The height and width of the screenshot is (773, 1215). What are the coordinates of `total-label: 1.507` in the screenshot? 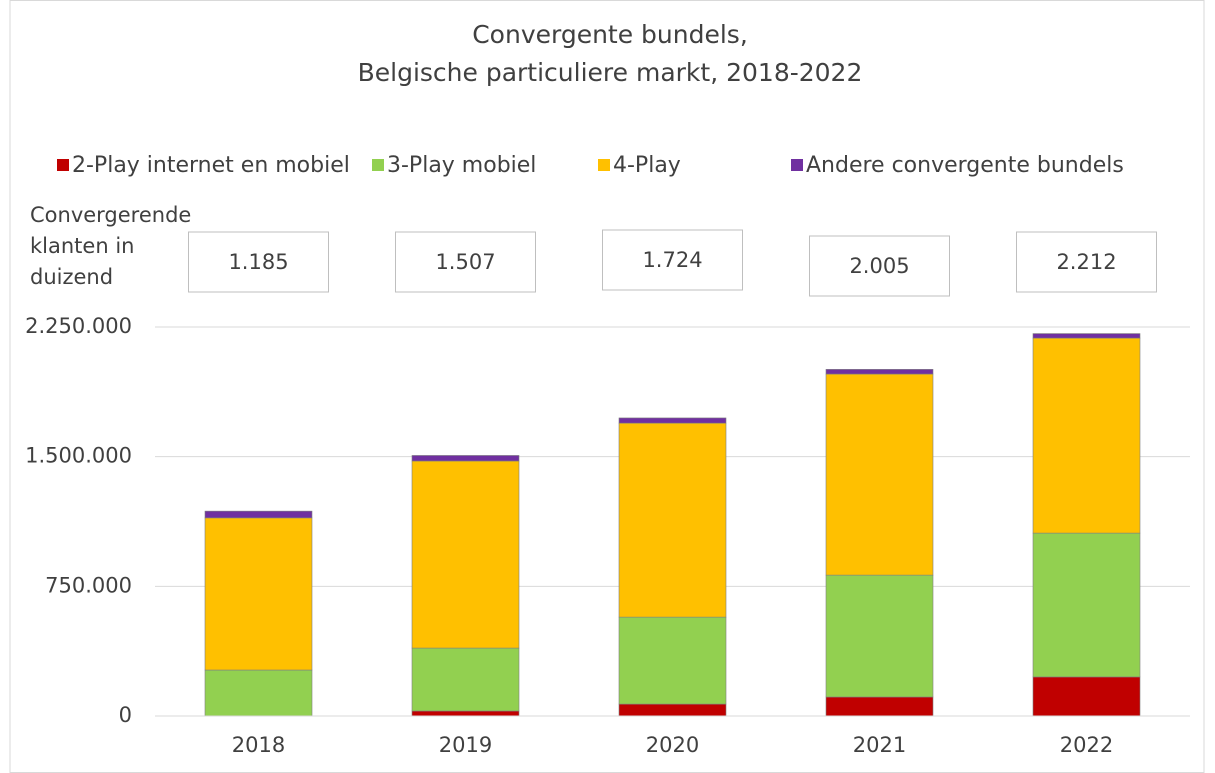 It's located at (465, 262).